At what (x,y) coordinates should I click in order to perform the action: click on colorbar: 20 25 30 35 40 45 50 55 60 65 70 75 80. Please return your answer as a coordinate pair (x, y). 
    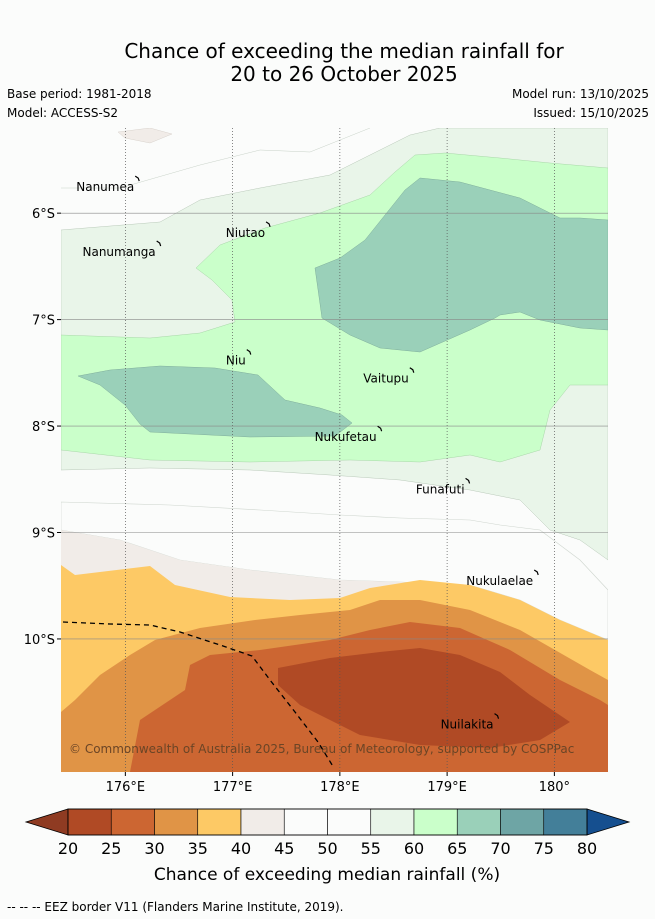
    Looking at the image, I should click on (327, 833).